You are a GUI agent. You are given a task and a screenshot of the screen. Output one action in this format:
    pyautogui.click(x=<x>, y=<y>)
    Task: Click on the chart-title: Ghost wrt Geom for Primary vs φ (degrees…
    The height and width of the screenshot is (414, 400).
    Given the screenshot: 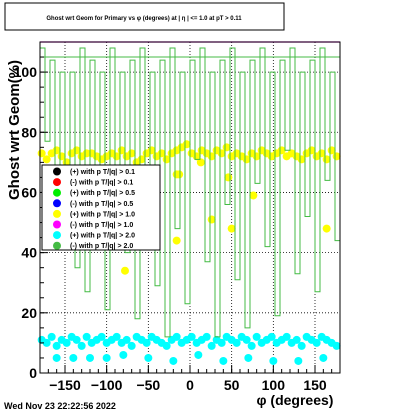 What is the action you would take?
    pyautogui.click(x=144, y=19)
    